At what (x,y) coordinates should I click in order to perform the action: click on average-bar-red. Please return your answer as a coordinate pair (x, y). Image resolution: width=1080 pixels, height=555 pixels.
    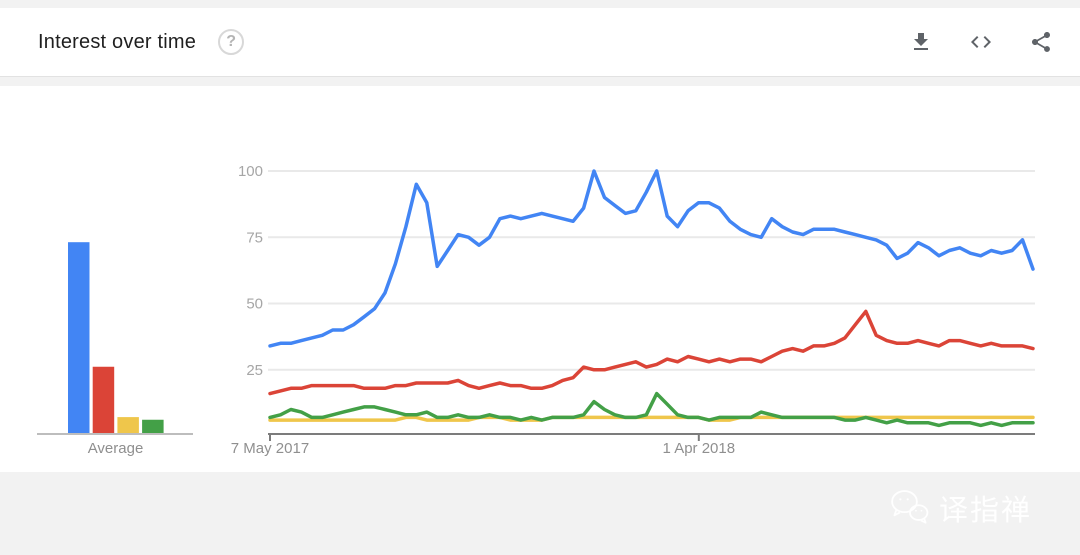
    Looking at the image, I should click on (103, 399).